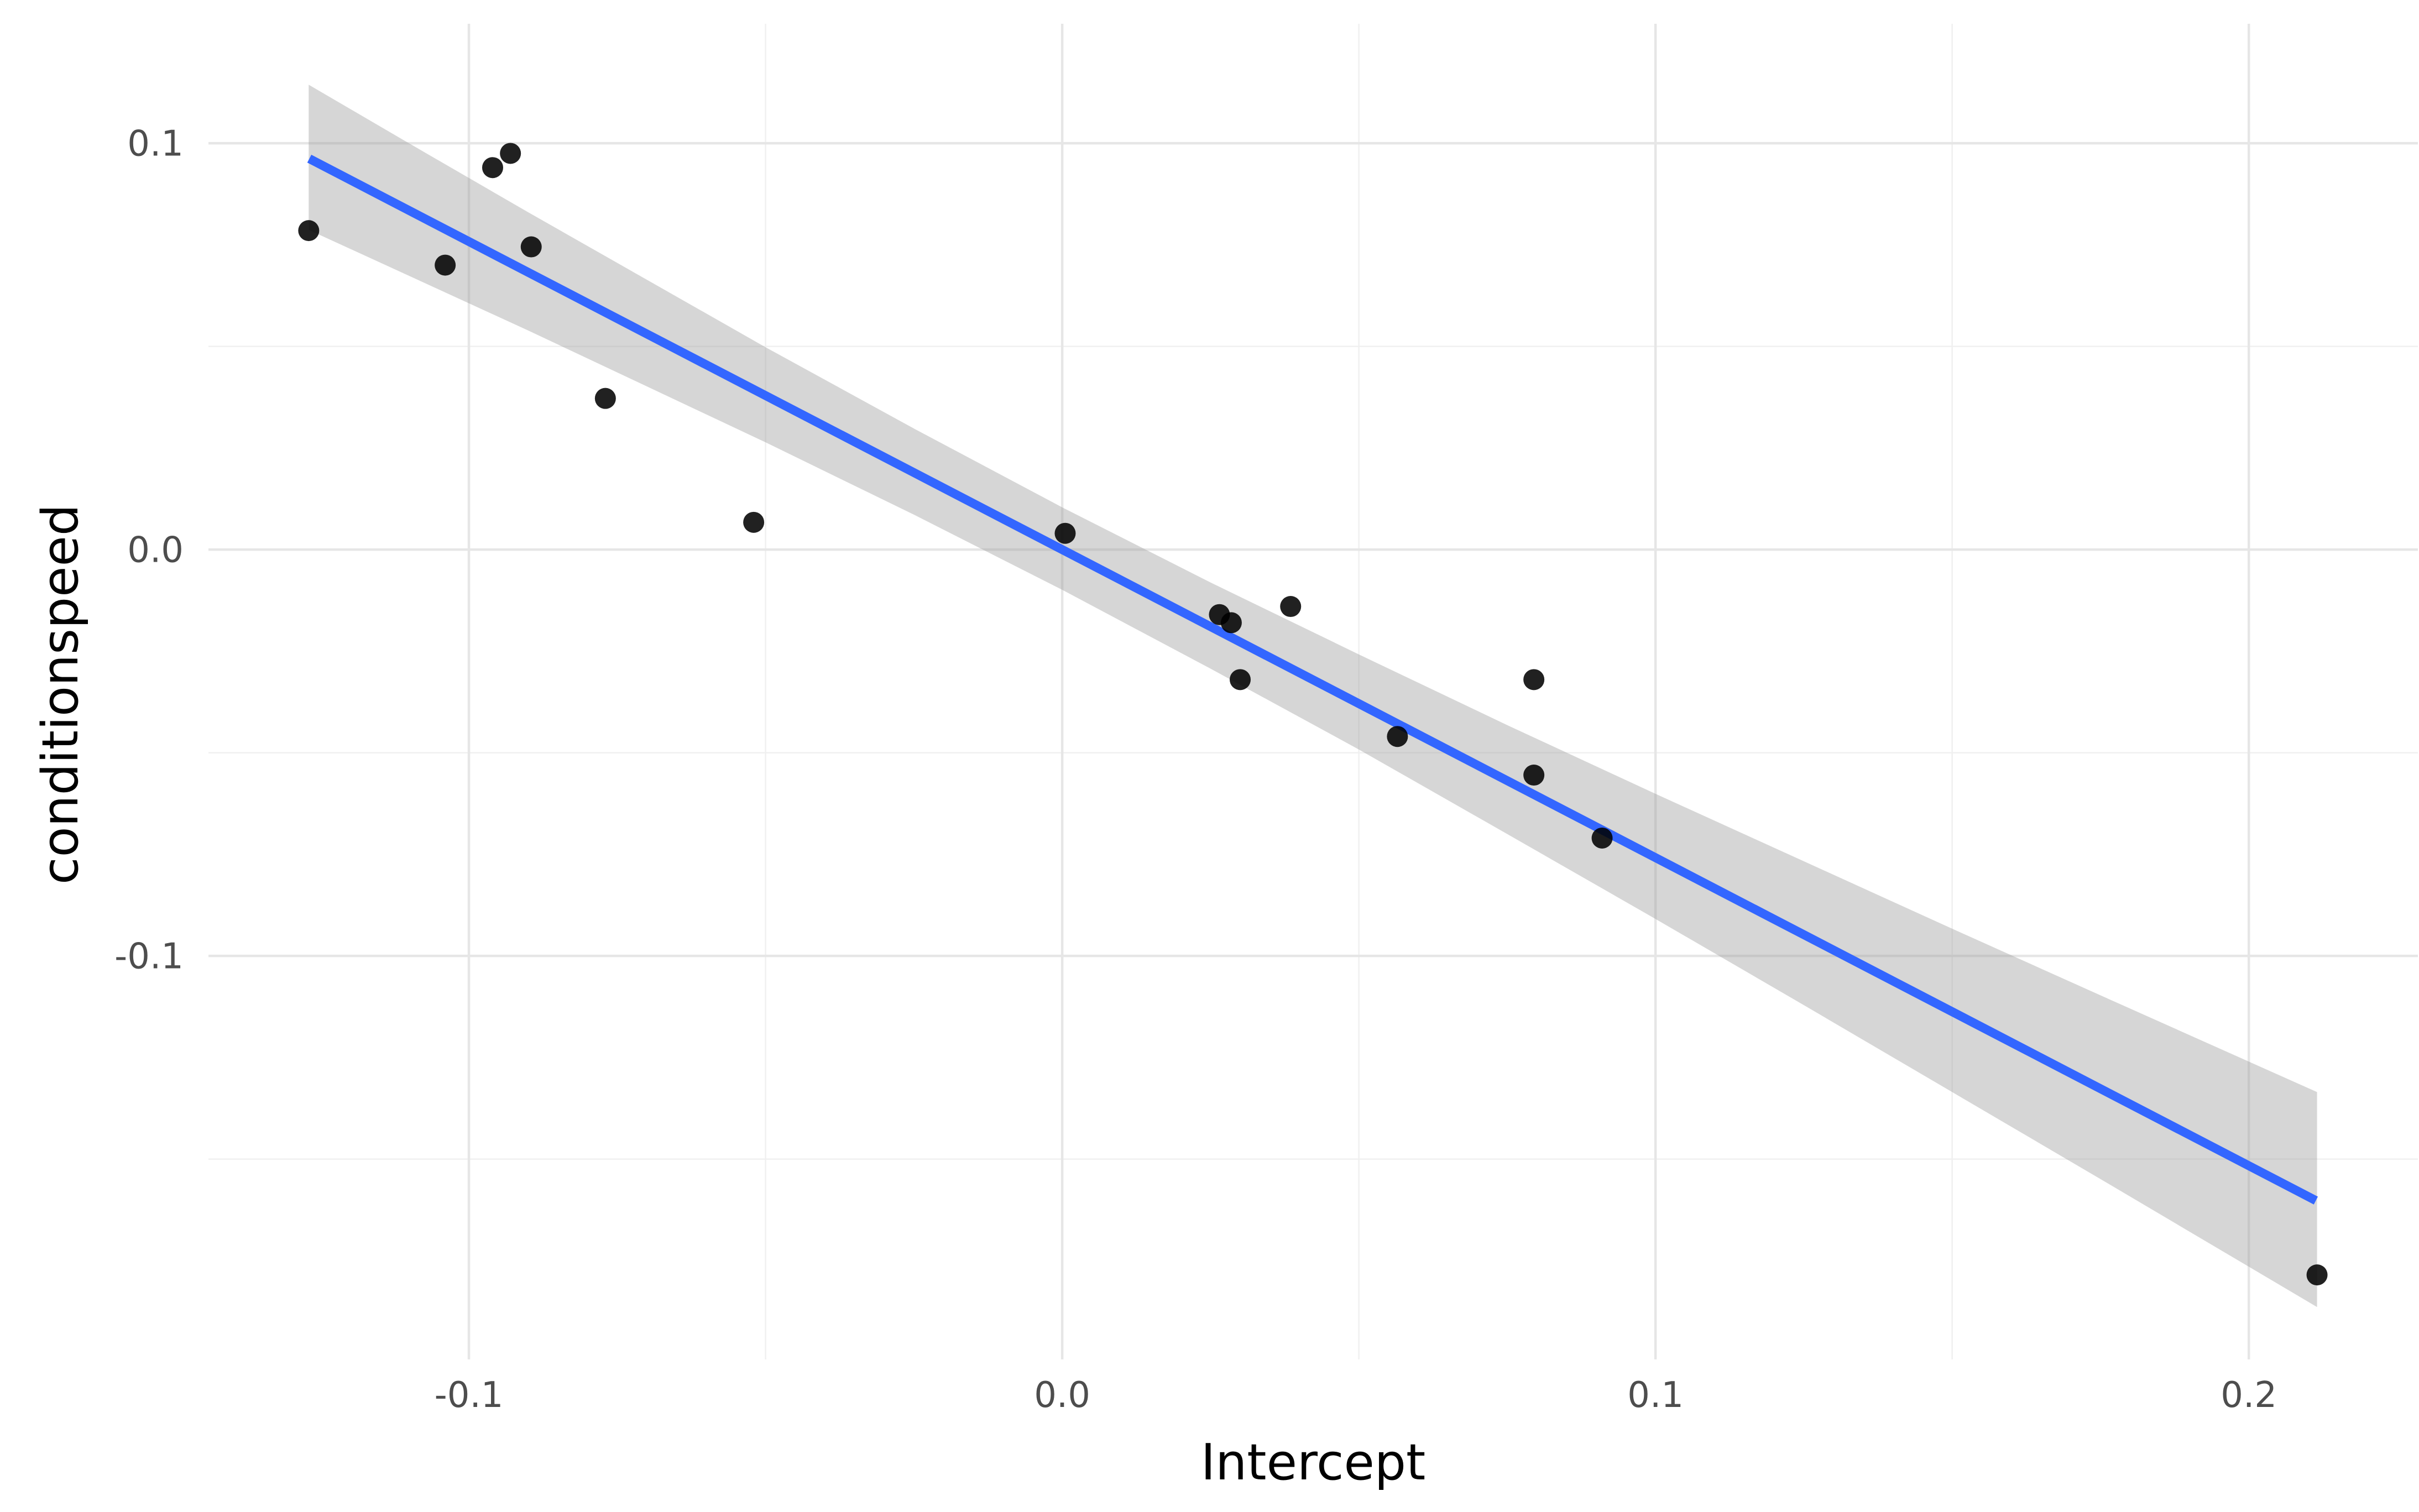 This screenshot has width=2419, height=1512. I want to click on x-tick-label: -0.1, so click(469, 1396).